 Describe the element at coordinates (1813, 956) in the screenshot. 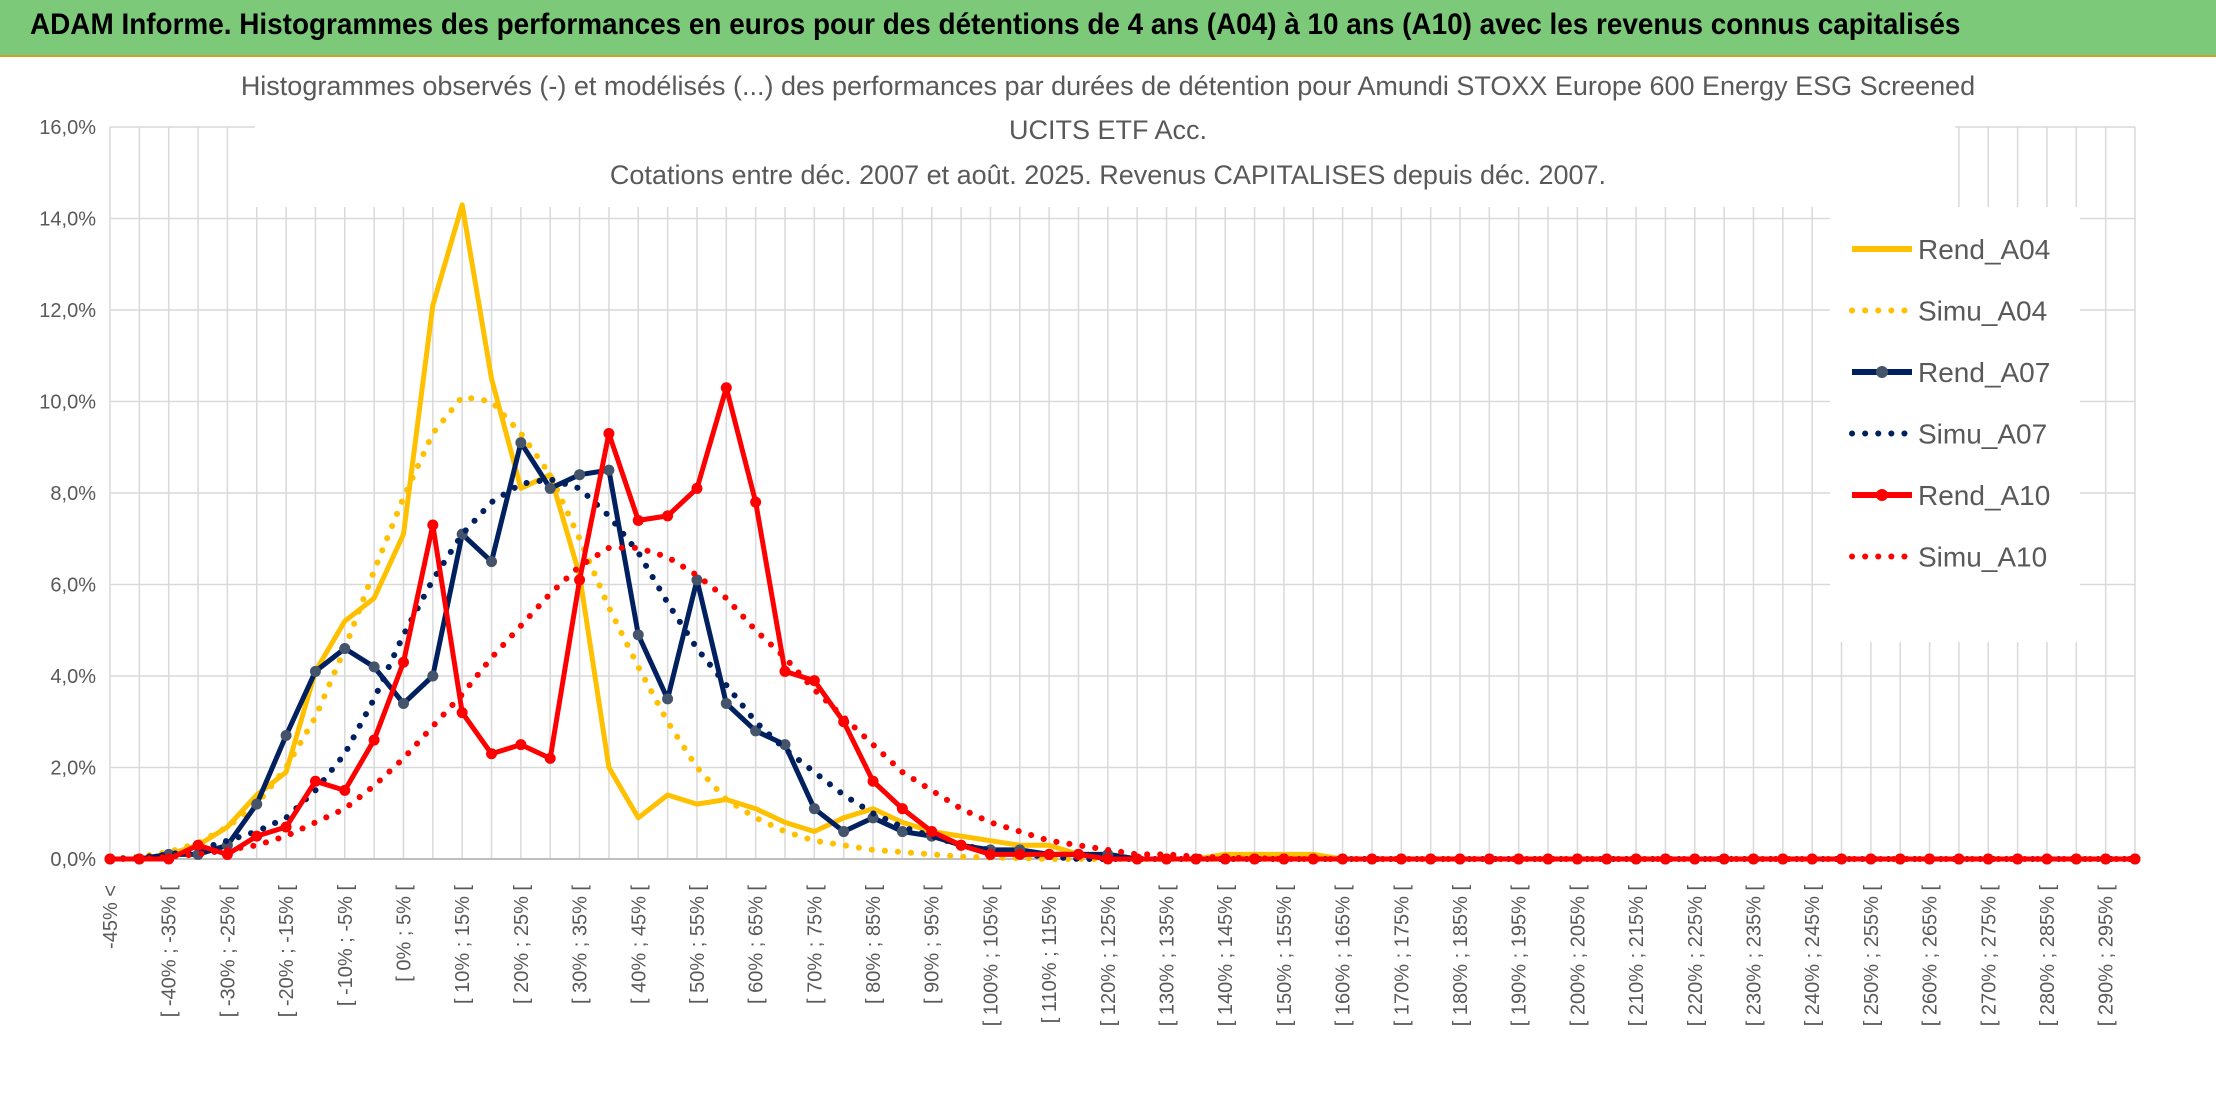

I see `x-tick-label: [ 240% ; 245% [` at that location.